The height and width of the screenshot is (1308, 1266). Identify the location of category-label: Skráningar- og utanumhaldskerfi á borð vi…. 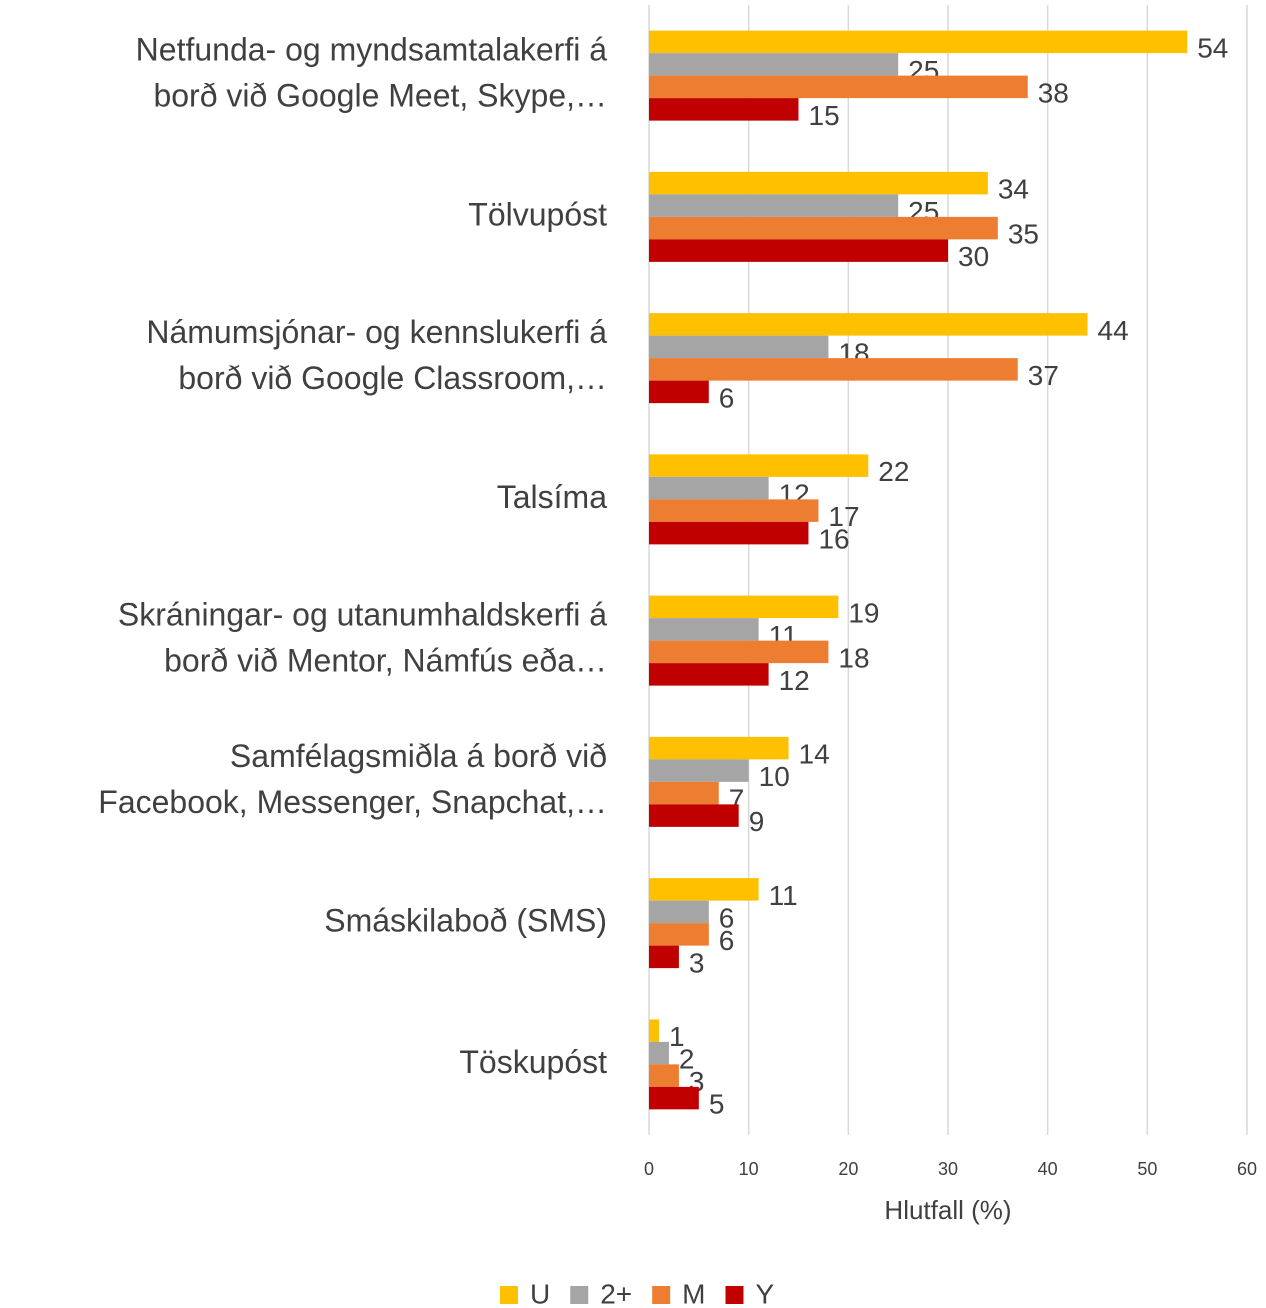
(362, 638).